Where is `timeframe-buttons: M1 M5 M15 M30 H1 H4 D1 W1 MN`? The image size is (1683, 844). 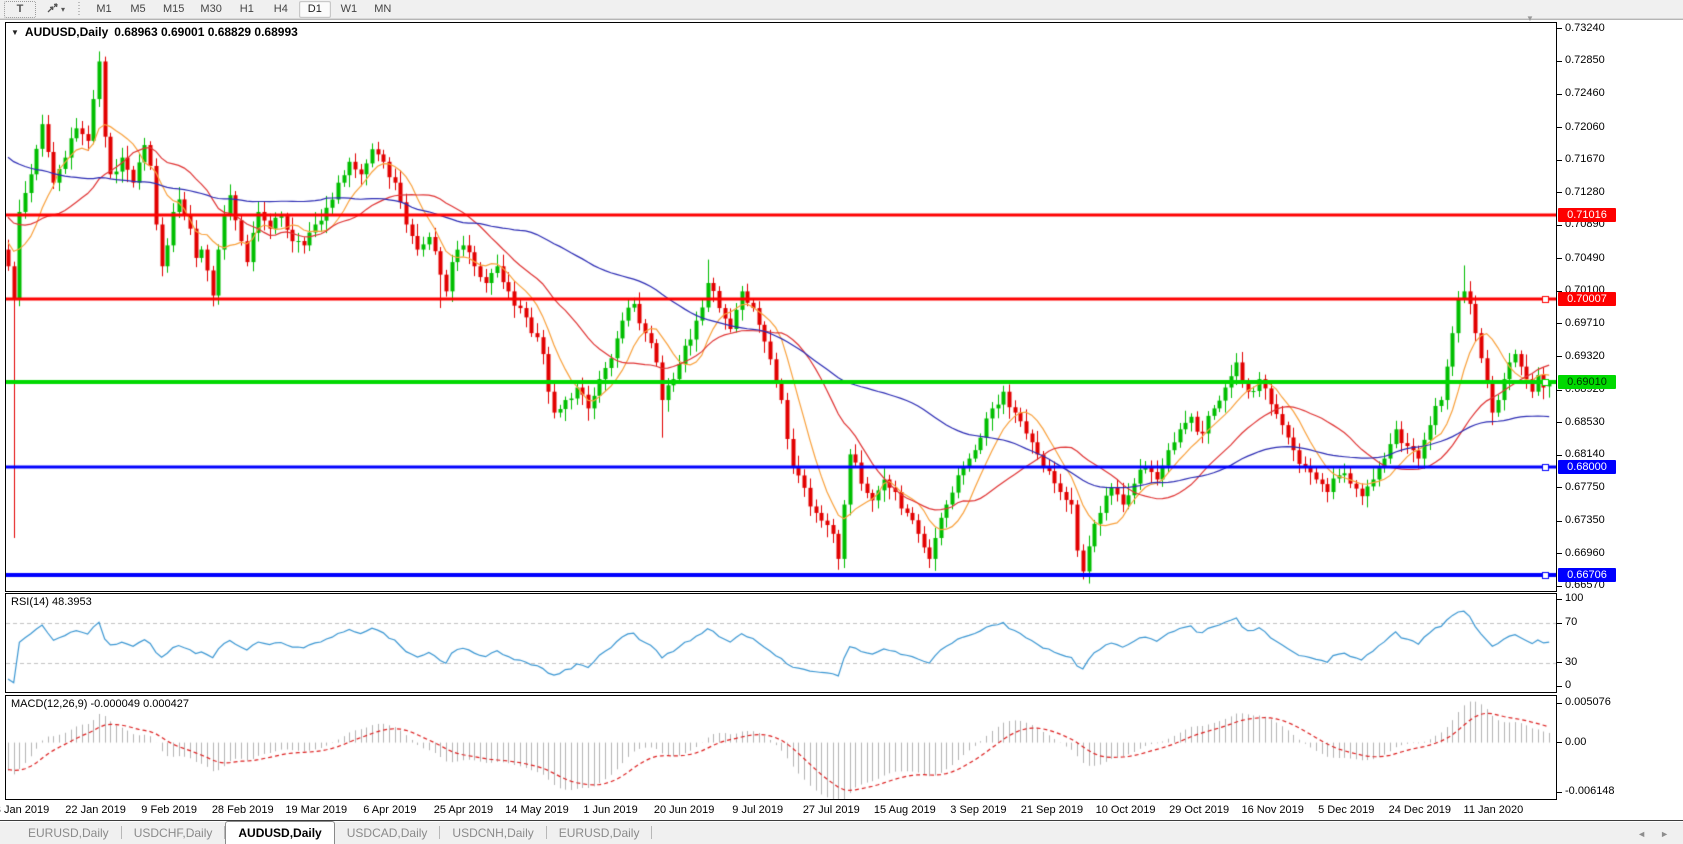
timeframe-buttons: M1 M5 M15 M30 H1 H4 D1 W1 MN is located at coordinates (243, 9).